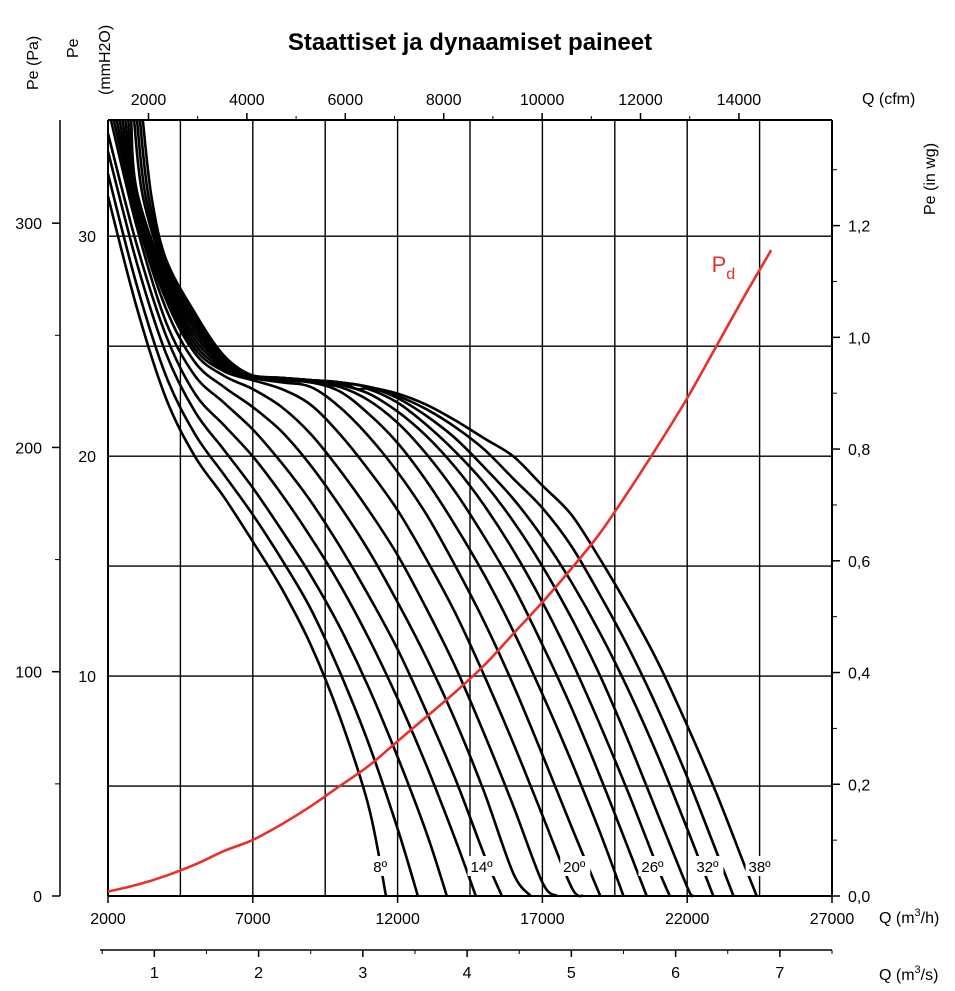 The height and width of the screenshot is (991, 955). Describe the element at coordinates (859, 562) in the screenshot. I see `y-inwg-tick-label: 0,6` at that location.